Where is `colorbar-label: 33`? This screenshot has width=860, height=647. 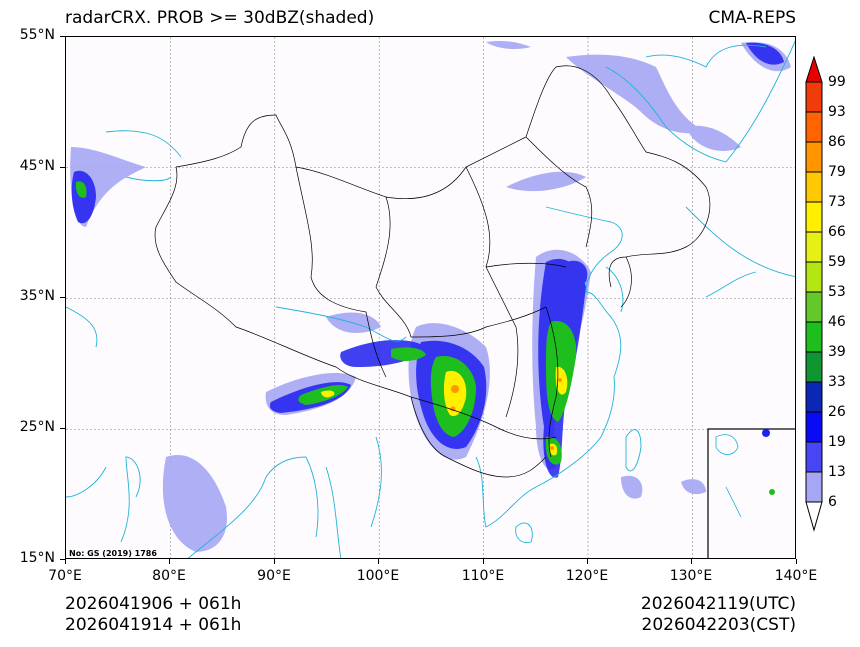
colorbar-label: 33 is located at coordinates (837, 382).